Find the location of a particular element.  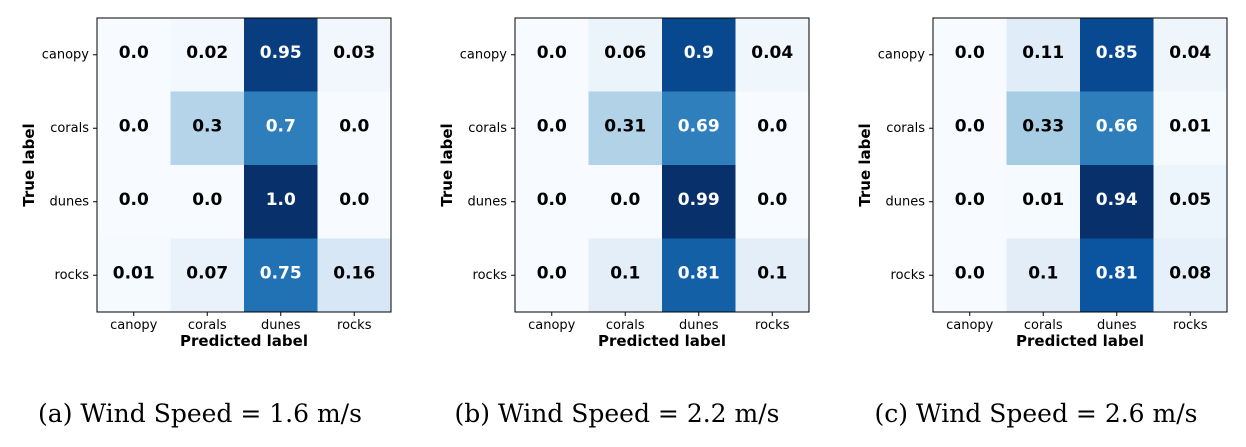

y-tick-label: rocks is located at coordinates (908, 275).